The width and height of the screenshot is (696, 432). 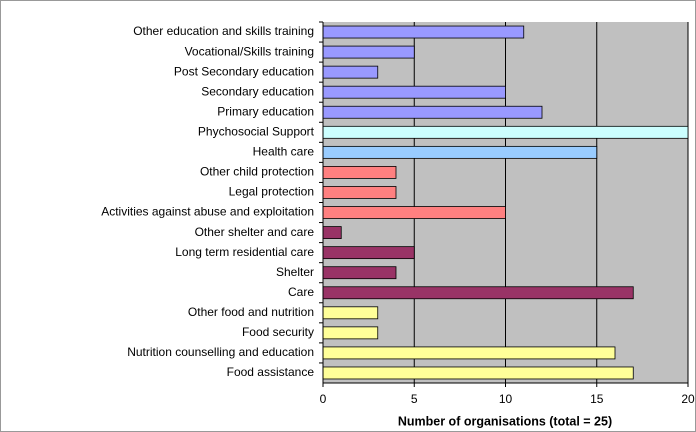 What do you see at coordinates (256, 131) in the screenshot?
I see `y-tick-label: Phychosocial Support` at bounding box center [256, 131].